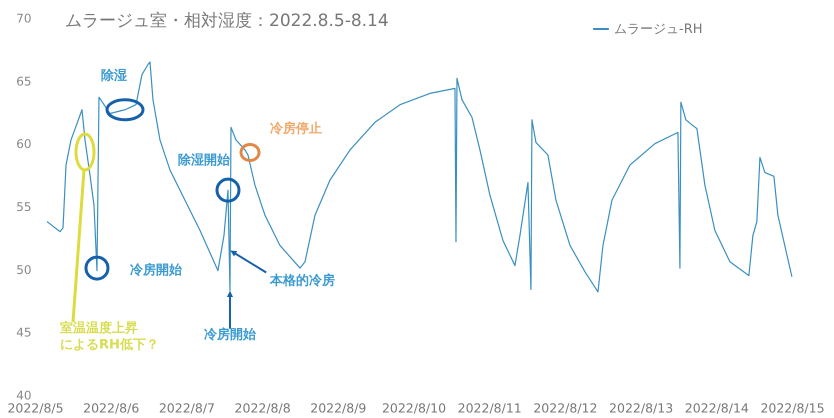  I want to click on x-tick-label: 2022/8/8, so click(262, 408).